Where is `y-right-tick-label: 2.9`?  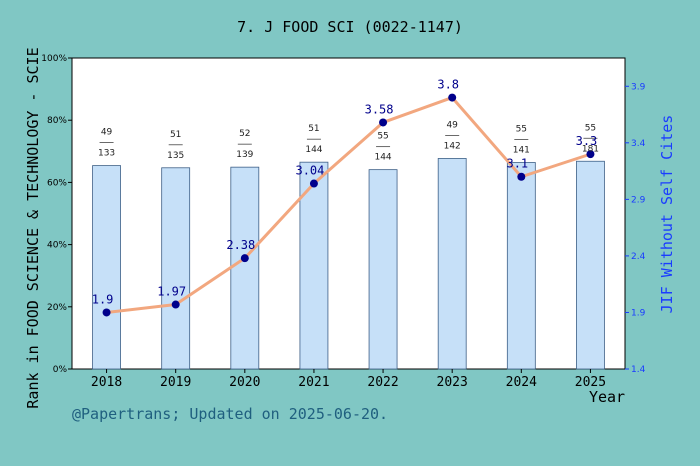 y-right-tick-label: 2.9 is located at coordinates (638, 200).